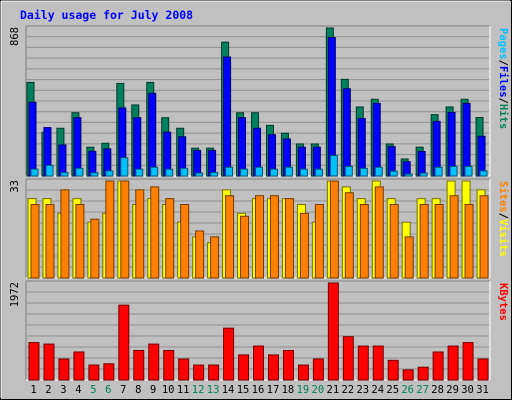  What do you see at coordinates (407, 390) in the screenshot?
I see `day-label-26: 26` at bounding box center [407, 390].